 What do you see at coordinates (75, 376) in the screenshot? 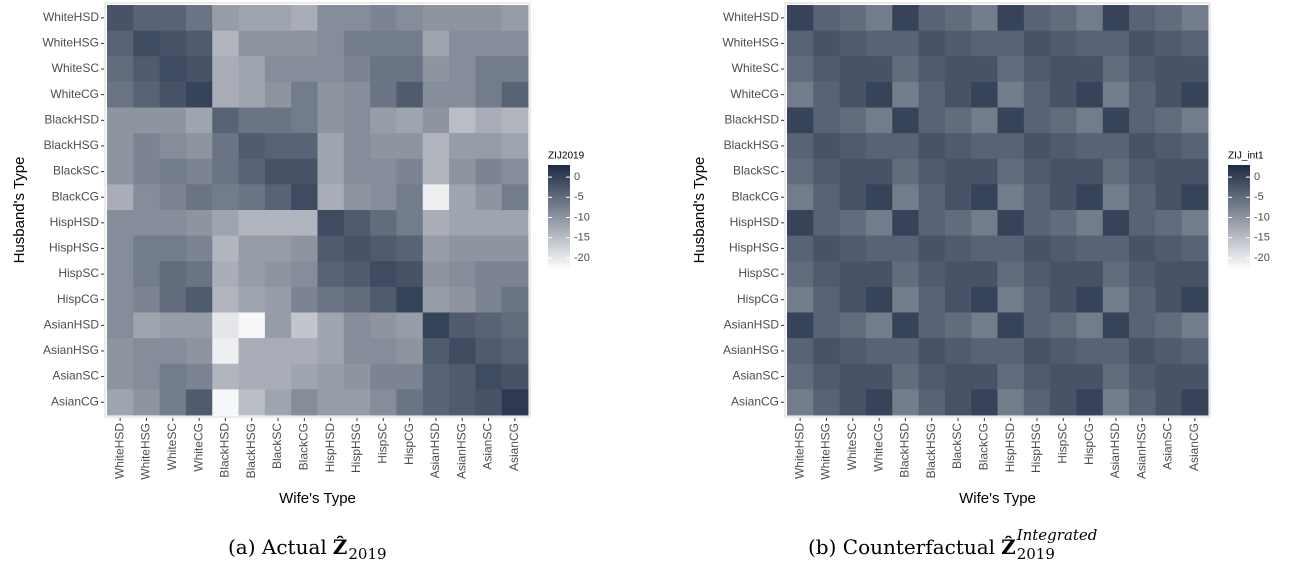
I see `y-tick-label: AsianSC` at bounding box center [75, 376].